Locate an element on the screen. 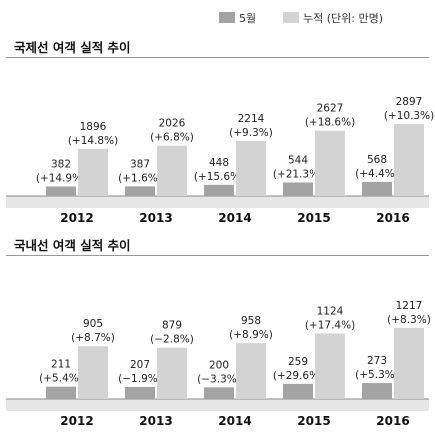 The image size is (435, 434). data-label-value: 958 is located at coordinates (251, 321).